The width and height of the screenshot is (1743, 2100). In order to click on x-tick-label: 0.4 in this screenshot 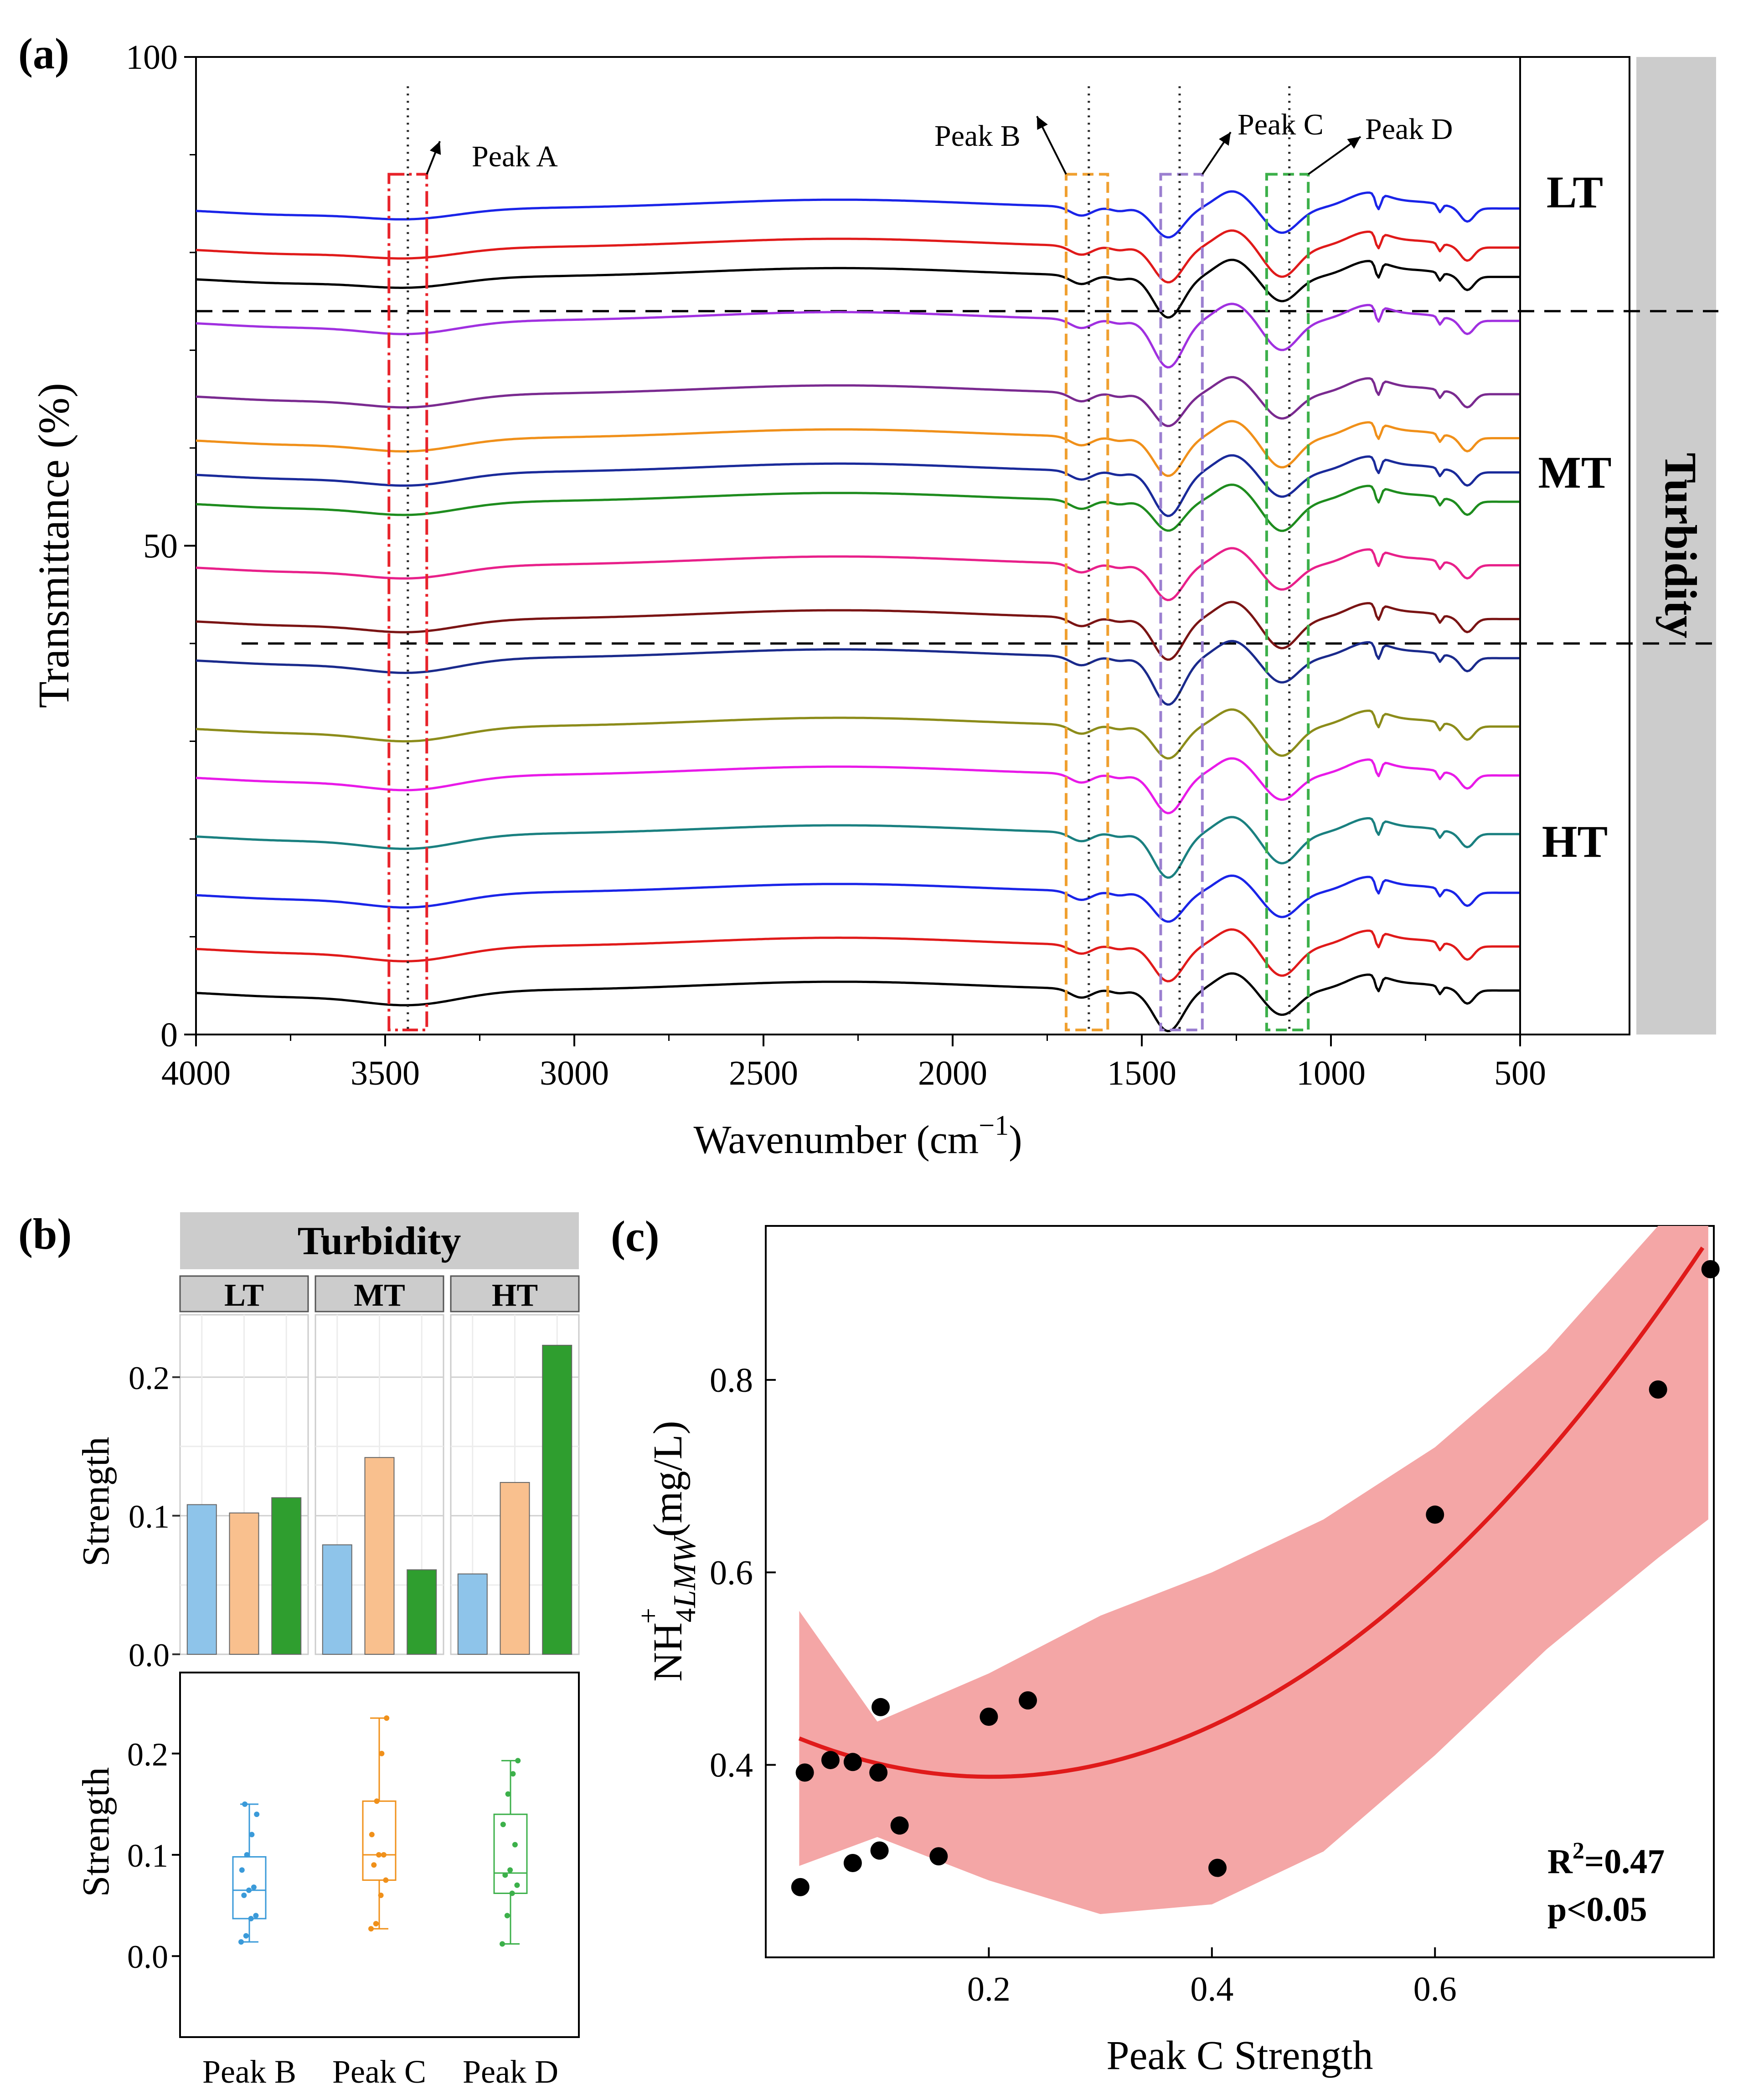, I will do `click(1211, 1989)`.